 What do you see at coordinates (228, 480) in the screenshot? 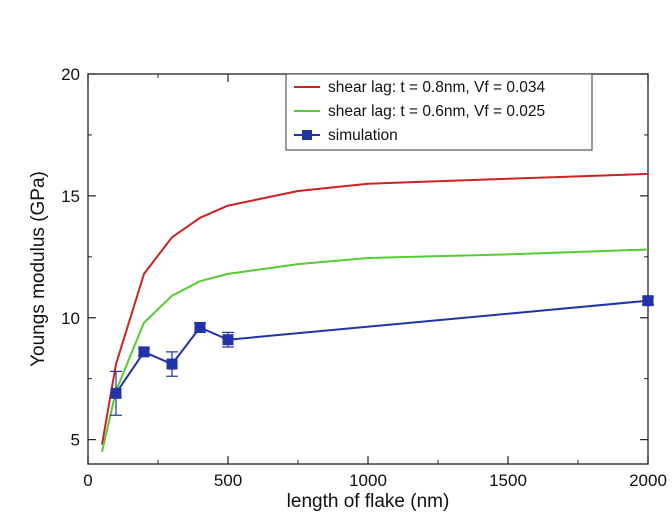
I see `x-tick-label: 500` at bounding box center [228, 480].